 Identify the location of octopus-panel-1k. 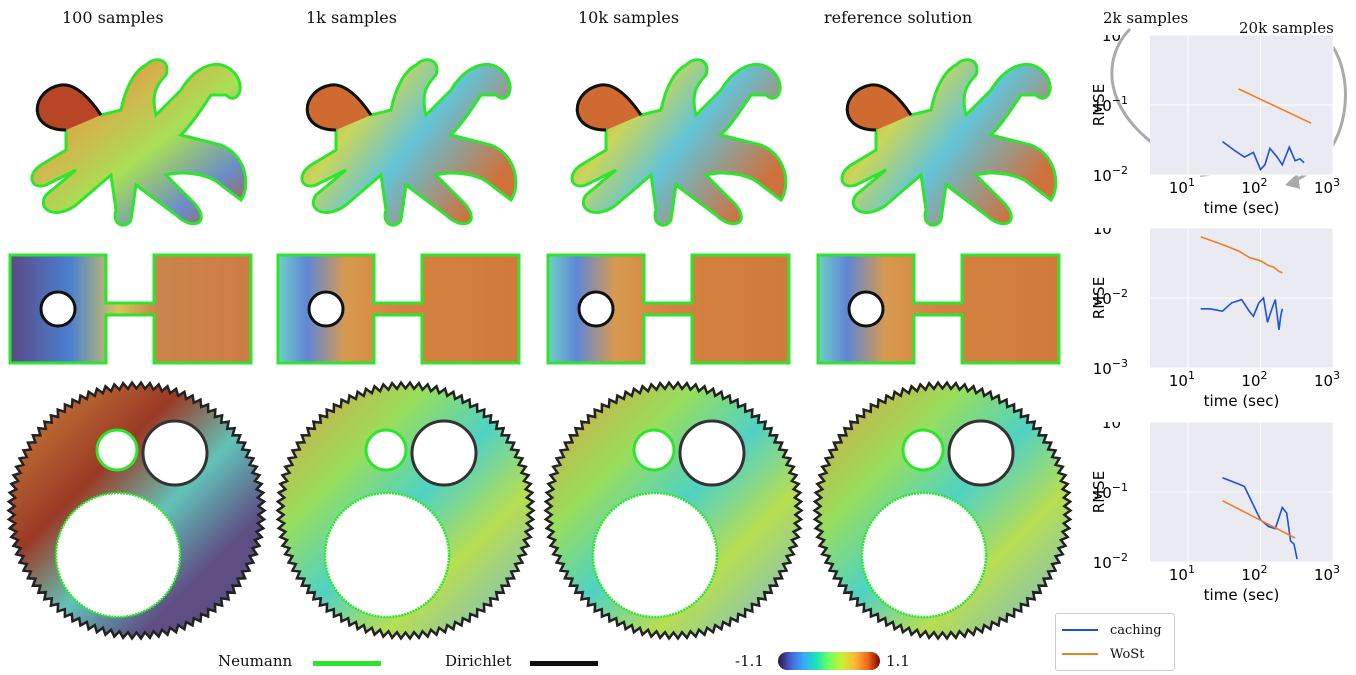
(409, 142).